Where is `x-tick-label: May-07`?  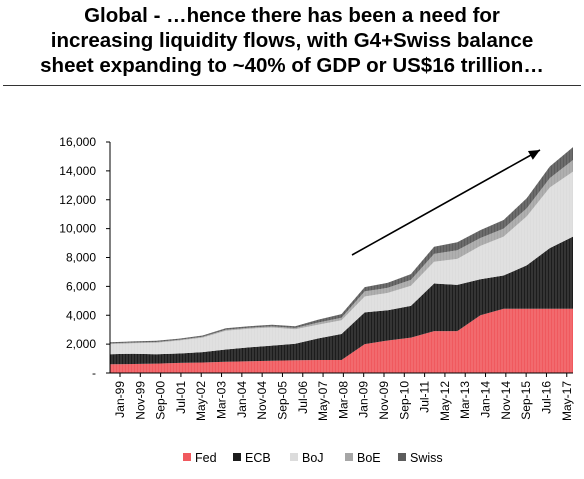 x-tick-label: May-07 is located at coordinates (323, 401).